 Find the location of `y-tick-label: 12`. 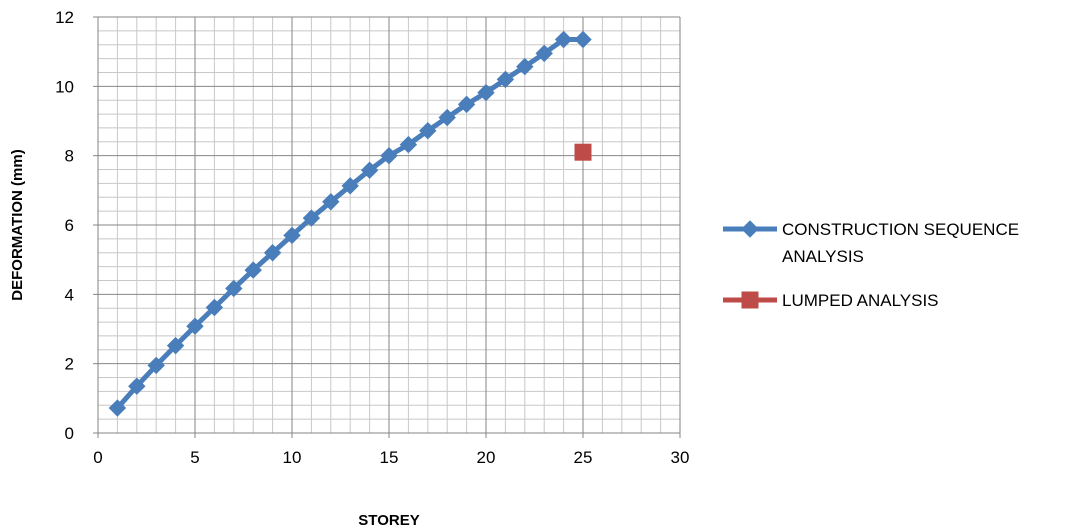

y-tick-label: 12 is located at coordinates (64, 17).